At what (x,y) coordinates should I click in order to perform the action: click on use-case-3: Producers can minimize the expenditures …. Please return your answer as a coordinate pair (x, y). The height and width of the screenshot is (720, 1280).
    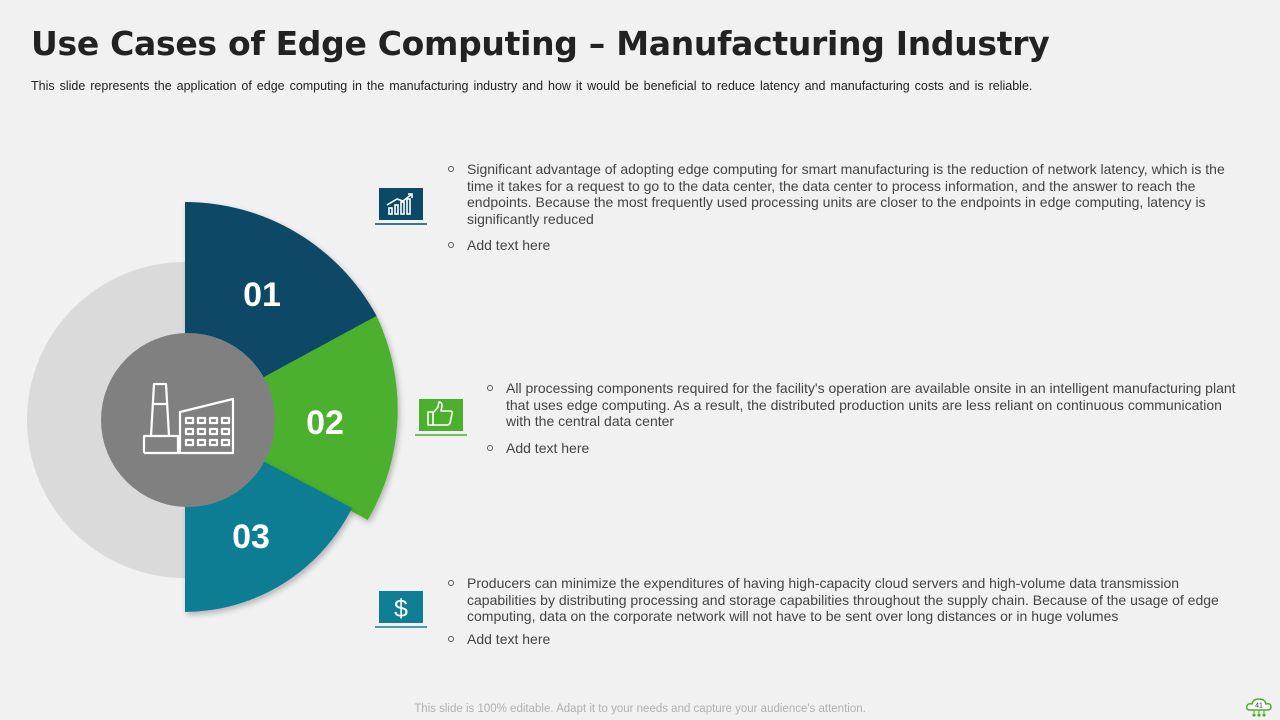
    Looking at the image, I should click on (842, 616).